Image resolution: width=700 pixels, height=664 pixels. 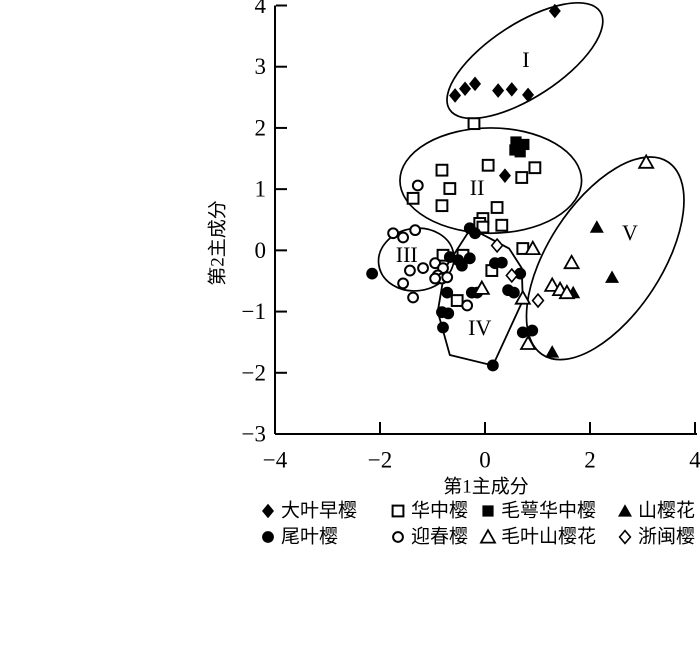 What do you see at coordinates (477, 187) in the screenshot?
I see `group-label-II: II` at bounding box center [477, 187].